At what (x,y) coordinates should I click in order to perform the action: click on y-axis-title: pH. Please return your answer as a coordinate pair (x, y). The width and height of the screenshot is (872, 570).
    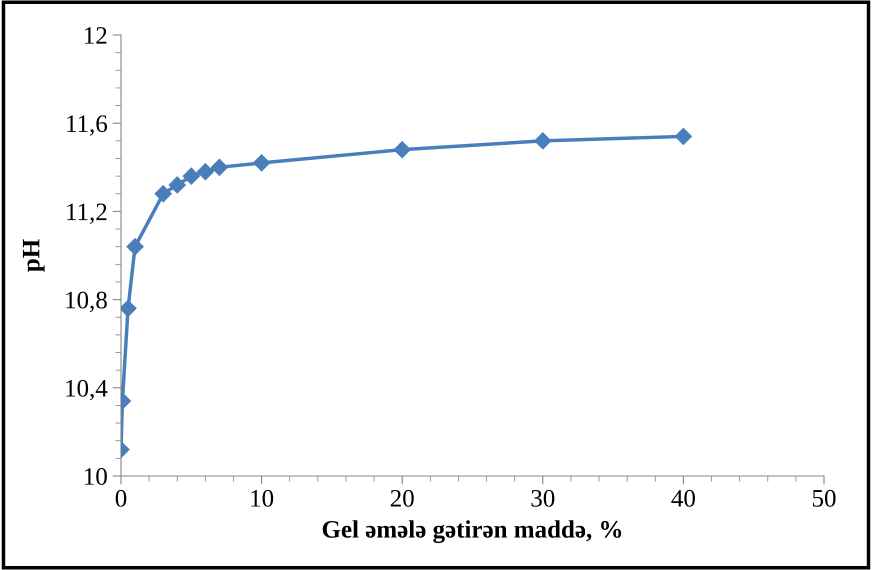
    Looking at the image, I should click on (33, 255).